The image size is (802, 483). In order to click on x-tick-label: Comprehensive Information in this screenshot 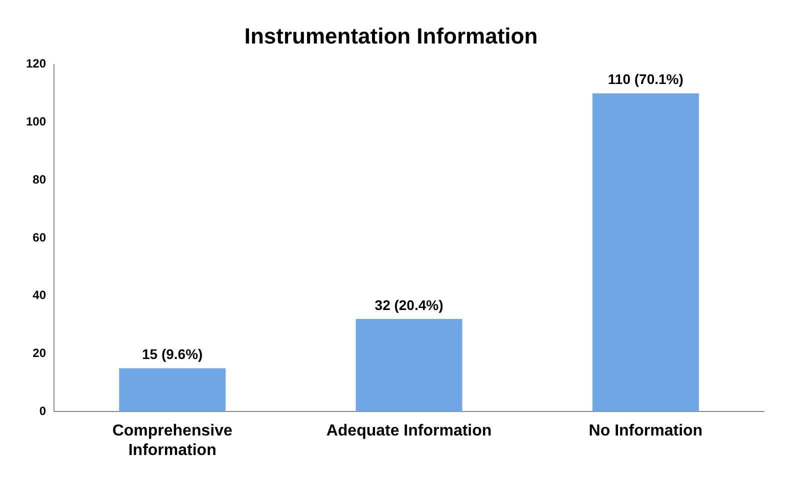, I will do `click(172, 440)`.